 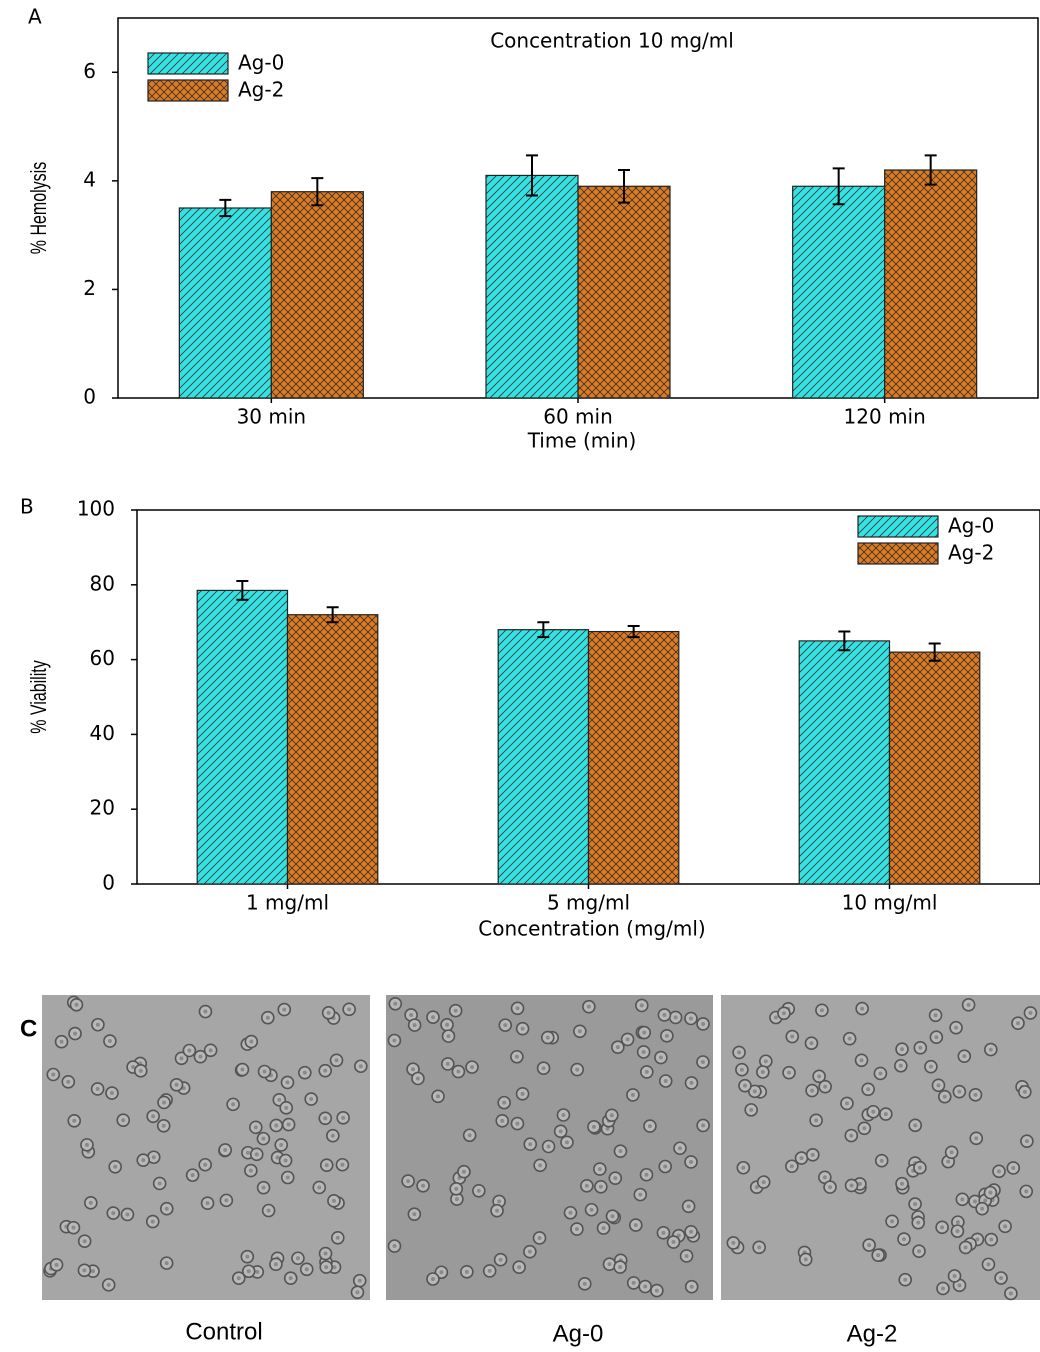 I want to click on y-tick-label: 40, so click(x=102, y=733).